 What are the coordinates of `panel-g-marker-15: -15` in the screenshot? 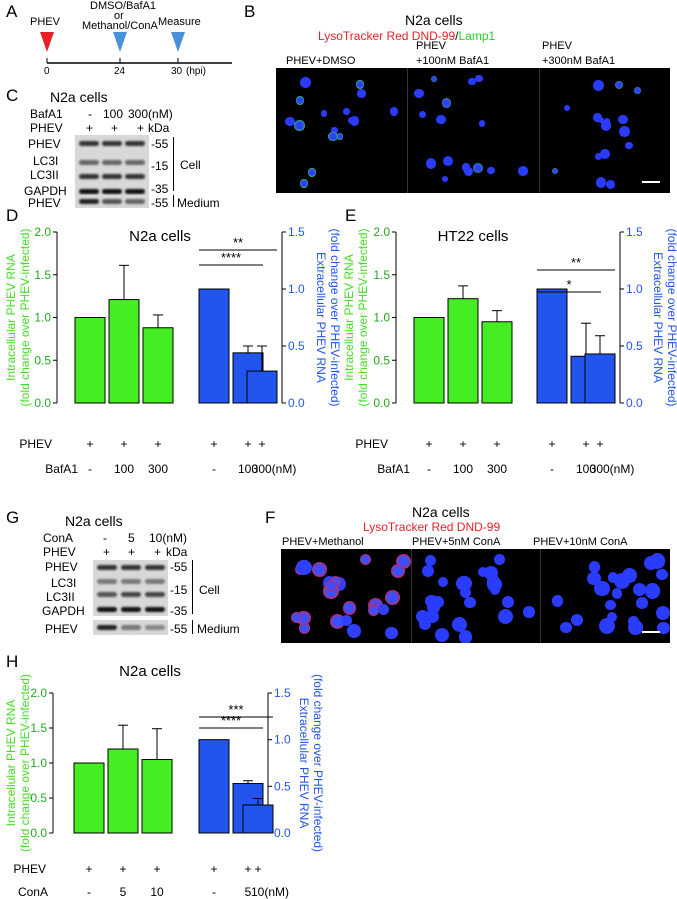 It's located at (179, 590).